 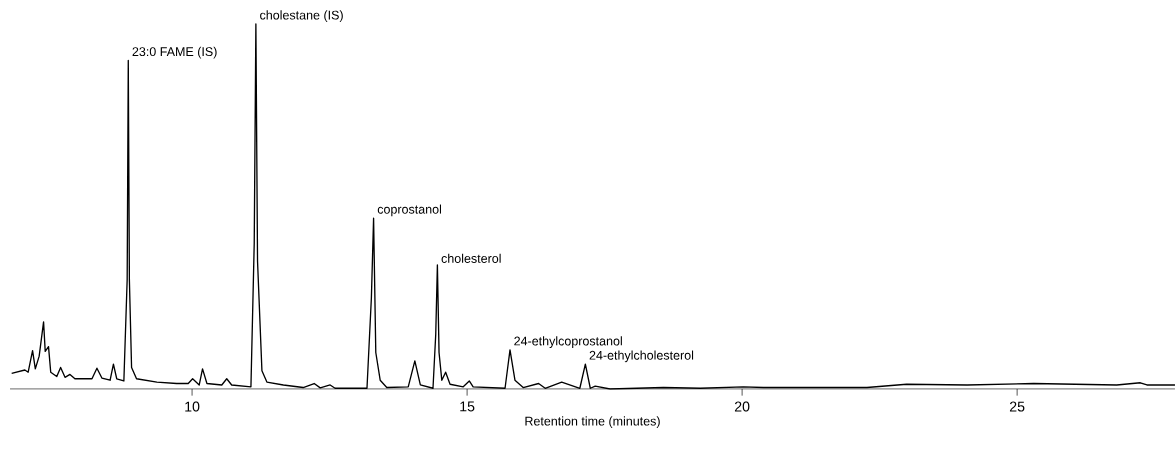 I want to click on x-tick-label: 15, so click(x=467, y=406).